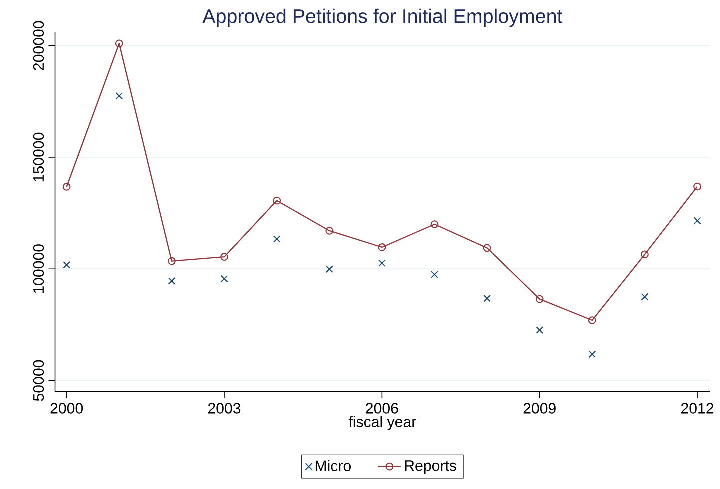  Describe the element at coordinates (333, 466) in the screenshot. I see `legend-label: Micro` at that location.